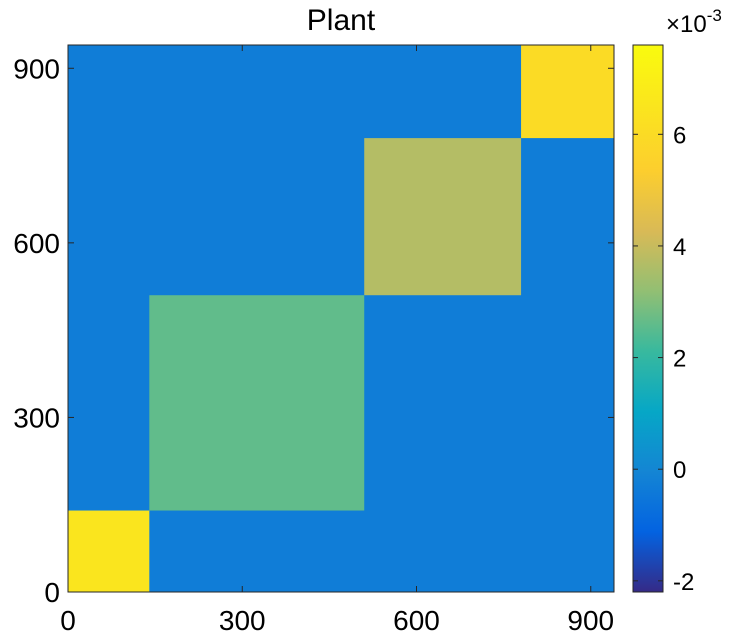 This screenshot has width=744, height=638. Describe the element at coordinates (36, 243) in the screenshot. I see `y-tick-label: 600` at that location.